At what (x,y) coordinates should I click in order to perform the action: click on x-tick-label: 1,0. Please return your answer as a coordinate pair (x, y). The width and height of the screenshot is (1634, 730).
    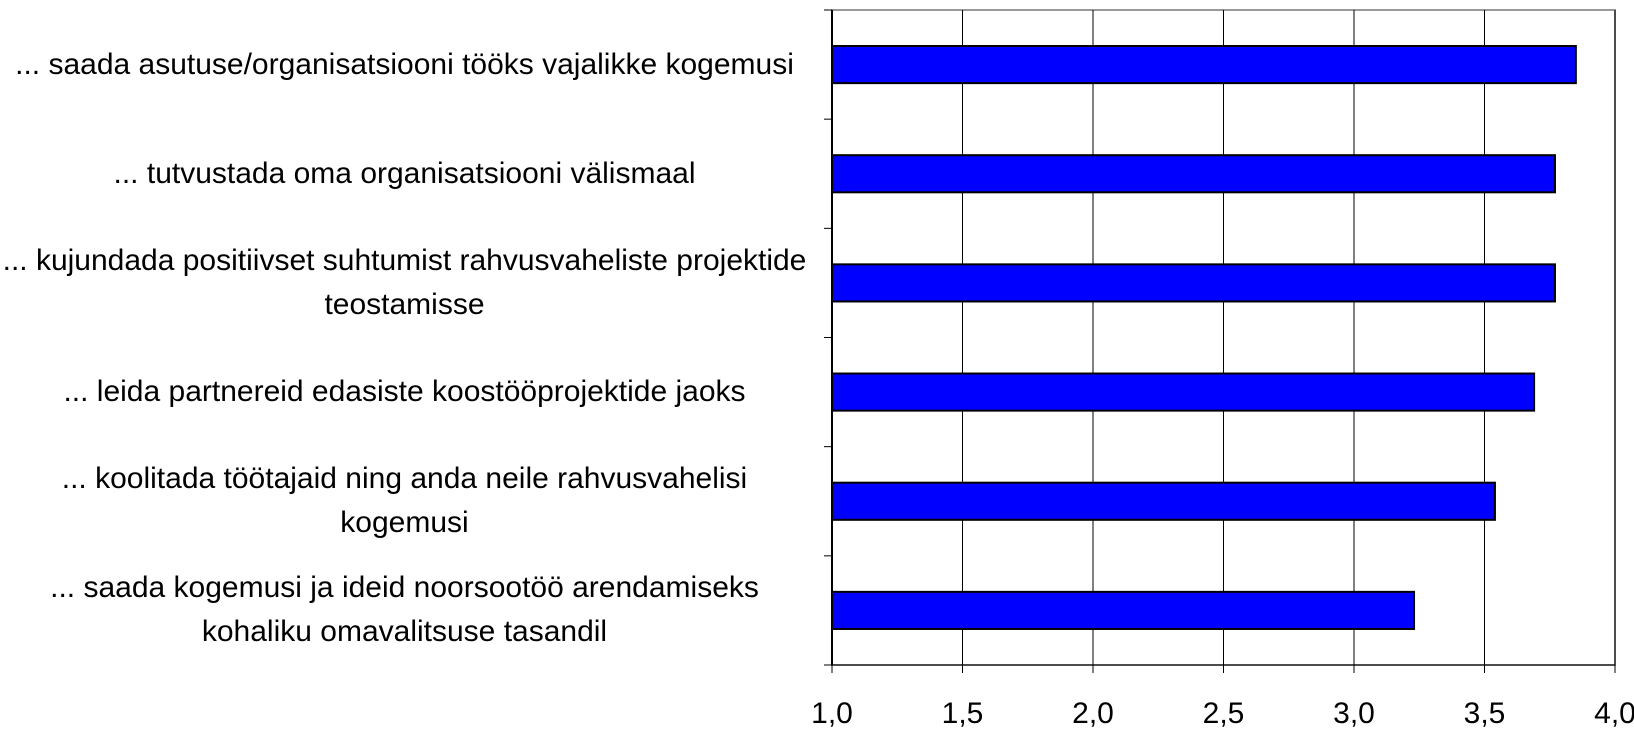
    Looking at the image, I should click on (832, 713).